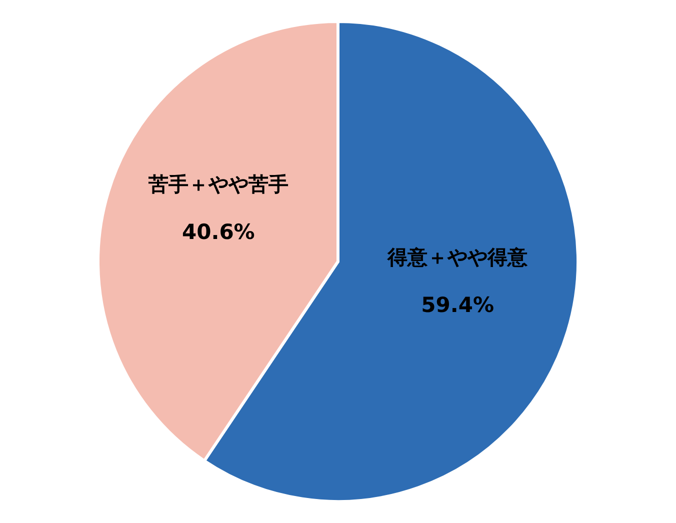  What do you see at coordinates (218, 232) in the screenshot?
I see `data-label: 40.6%` at bounding box center [218, 232].